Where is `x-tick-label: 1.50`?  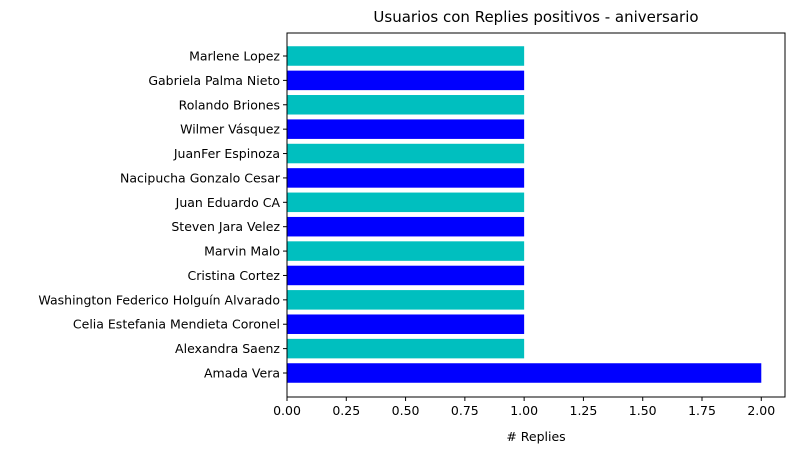
x-tick-label: 1.50 is located at coordinates (643, 410).